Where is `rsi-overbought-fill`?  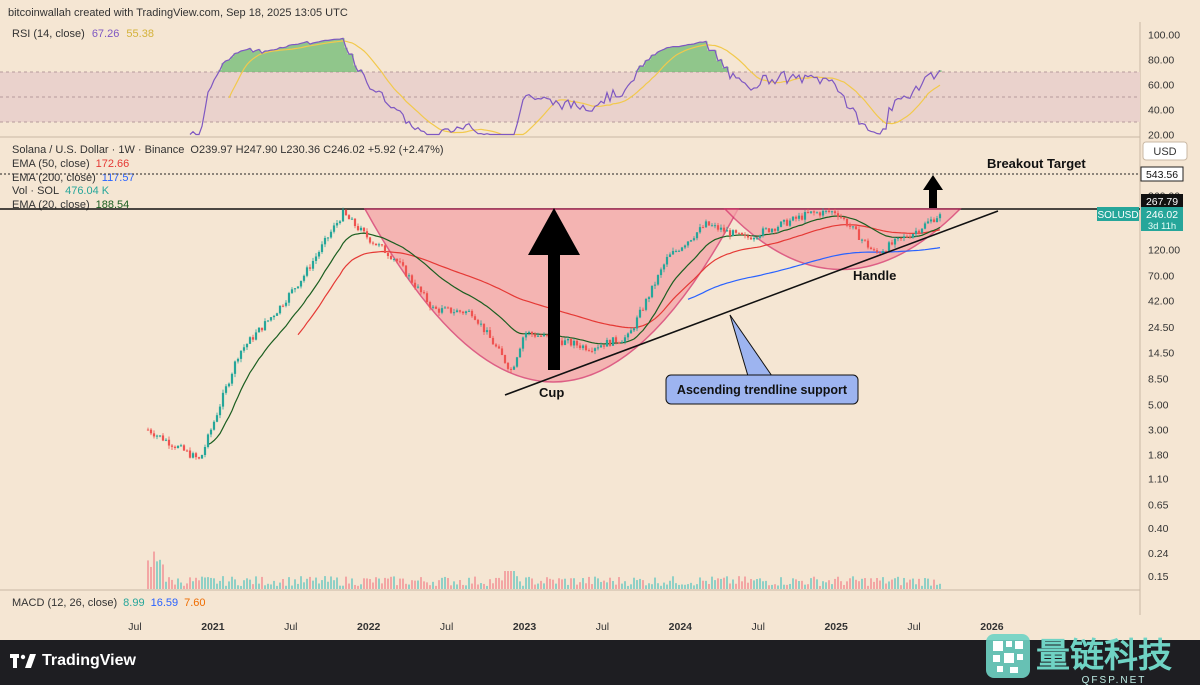
rsi-overbought-fill is located at coordinates (580, 55).